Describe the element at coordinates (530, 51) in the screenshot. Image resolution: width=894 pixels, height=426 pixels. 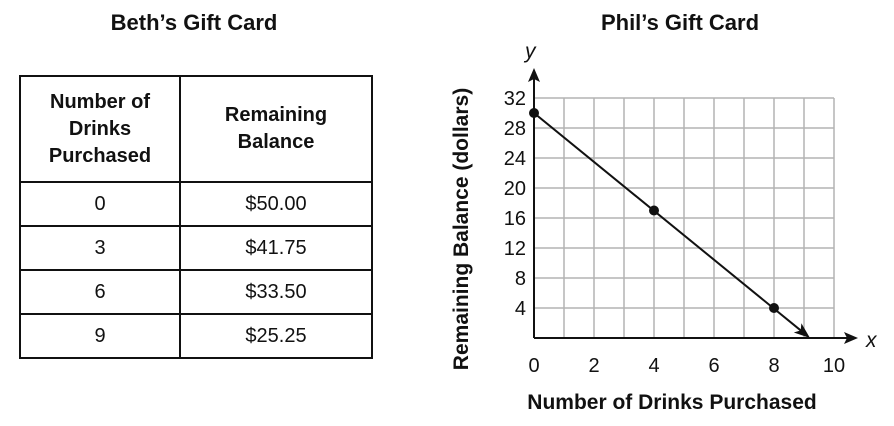
I see `y-axis-letter: y` at that location.